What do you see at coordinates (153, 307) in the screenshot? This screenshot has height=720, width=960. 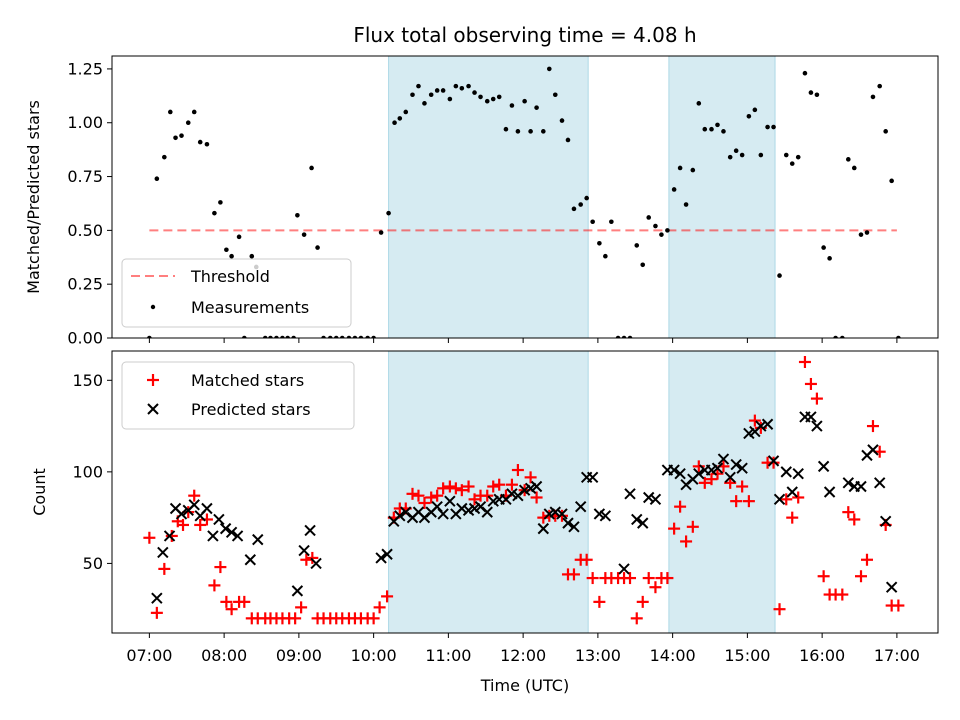 I see `legend-measurements-swatch` at bounding box center [153, 307].